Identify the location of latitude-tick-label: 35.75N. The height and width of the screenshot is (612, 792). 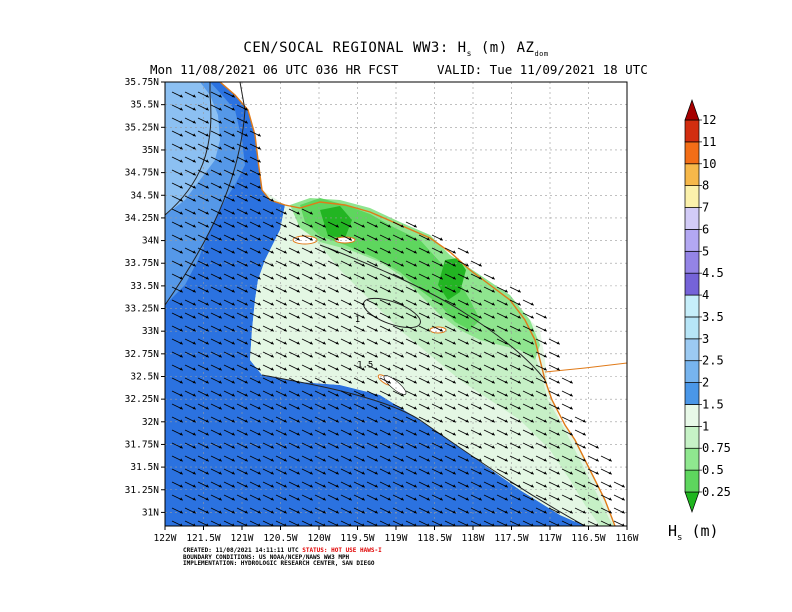
(142, 82).